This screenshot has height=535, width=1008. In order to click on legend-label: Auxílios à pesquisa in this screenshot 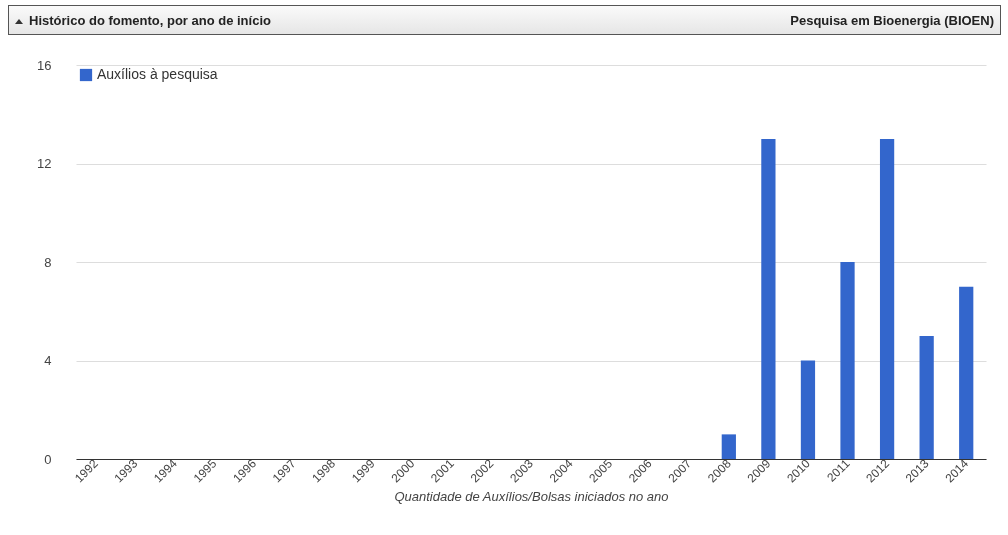, I will do `click(157, 74)`.